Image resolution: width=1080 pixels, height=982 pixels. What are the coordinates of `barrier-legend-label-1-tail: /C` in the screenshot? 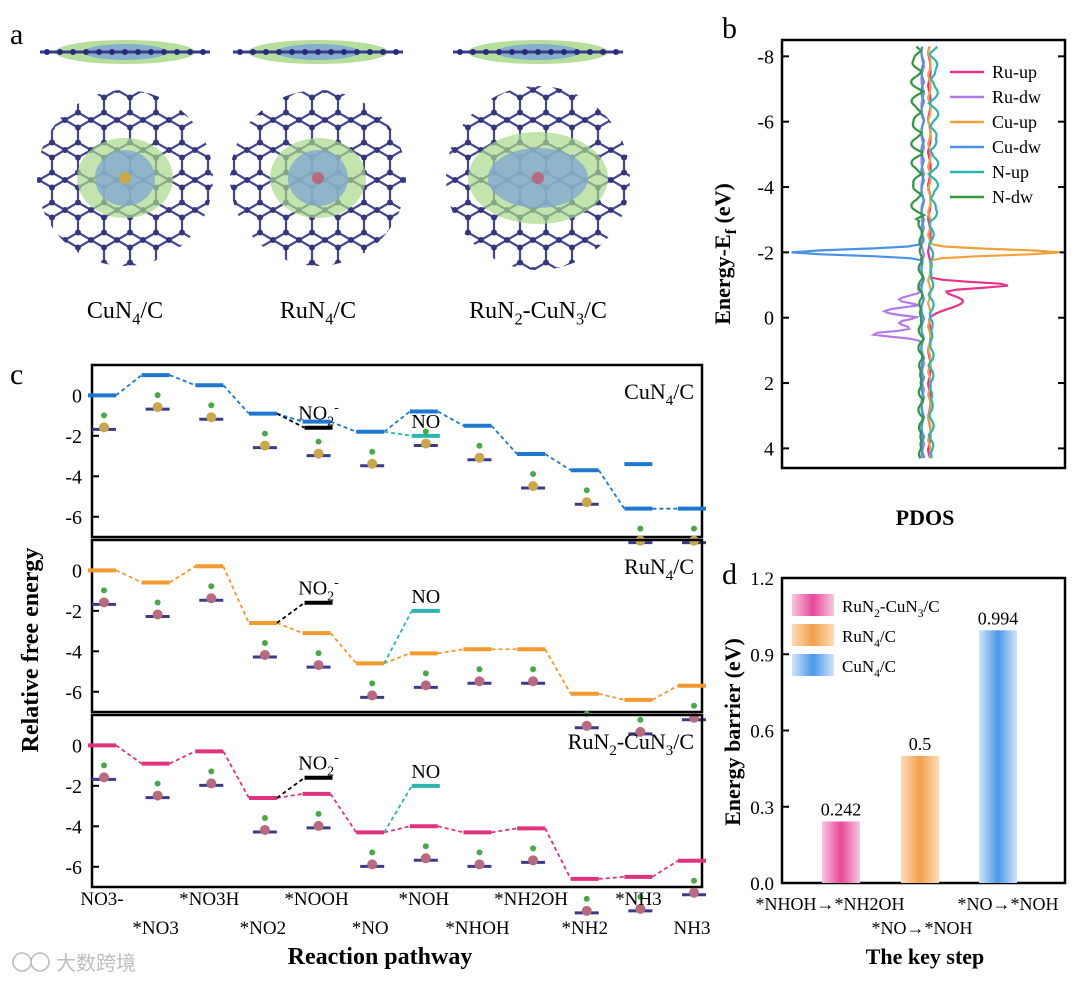 It's located at (888, 636).